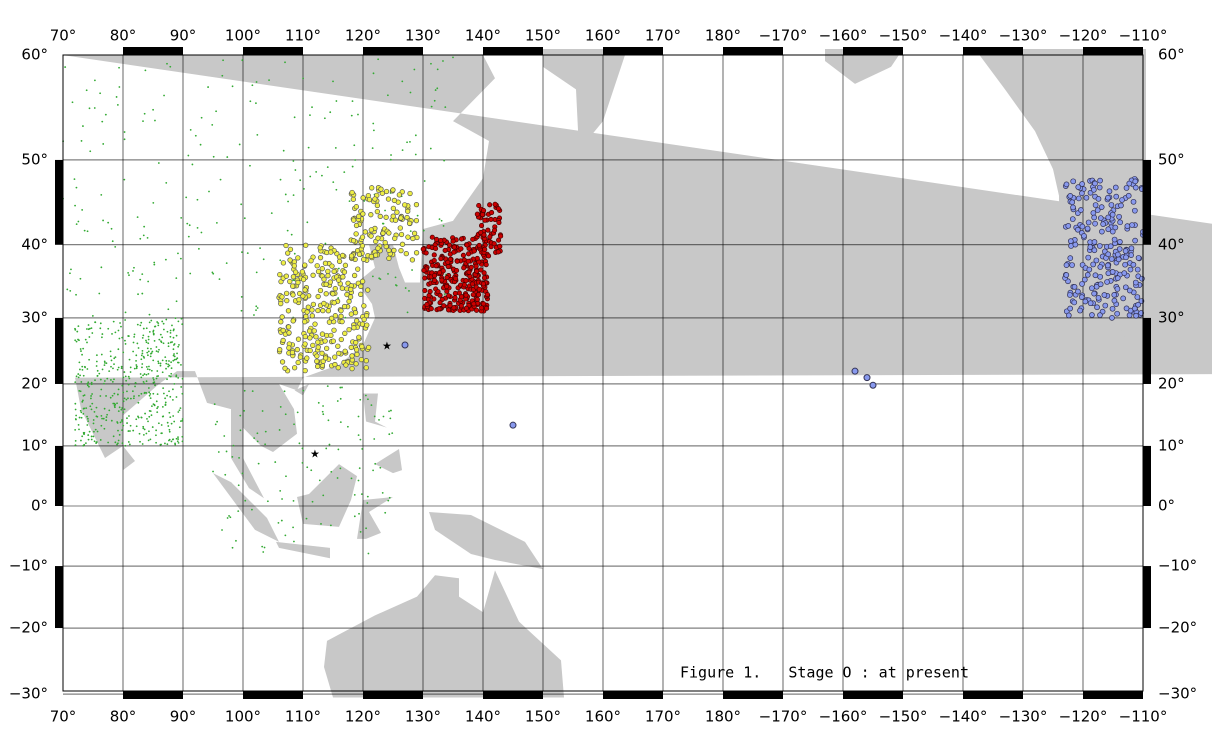  What do you see at coordinates (39, 506) in the screenshot?
I see `lat-label-left: 0°` at bounding box center [39, 506].